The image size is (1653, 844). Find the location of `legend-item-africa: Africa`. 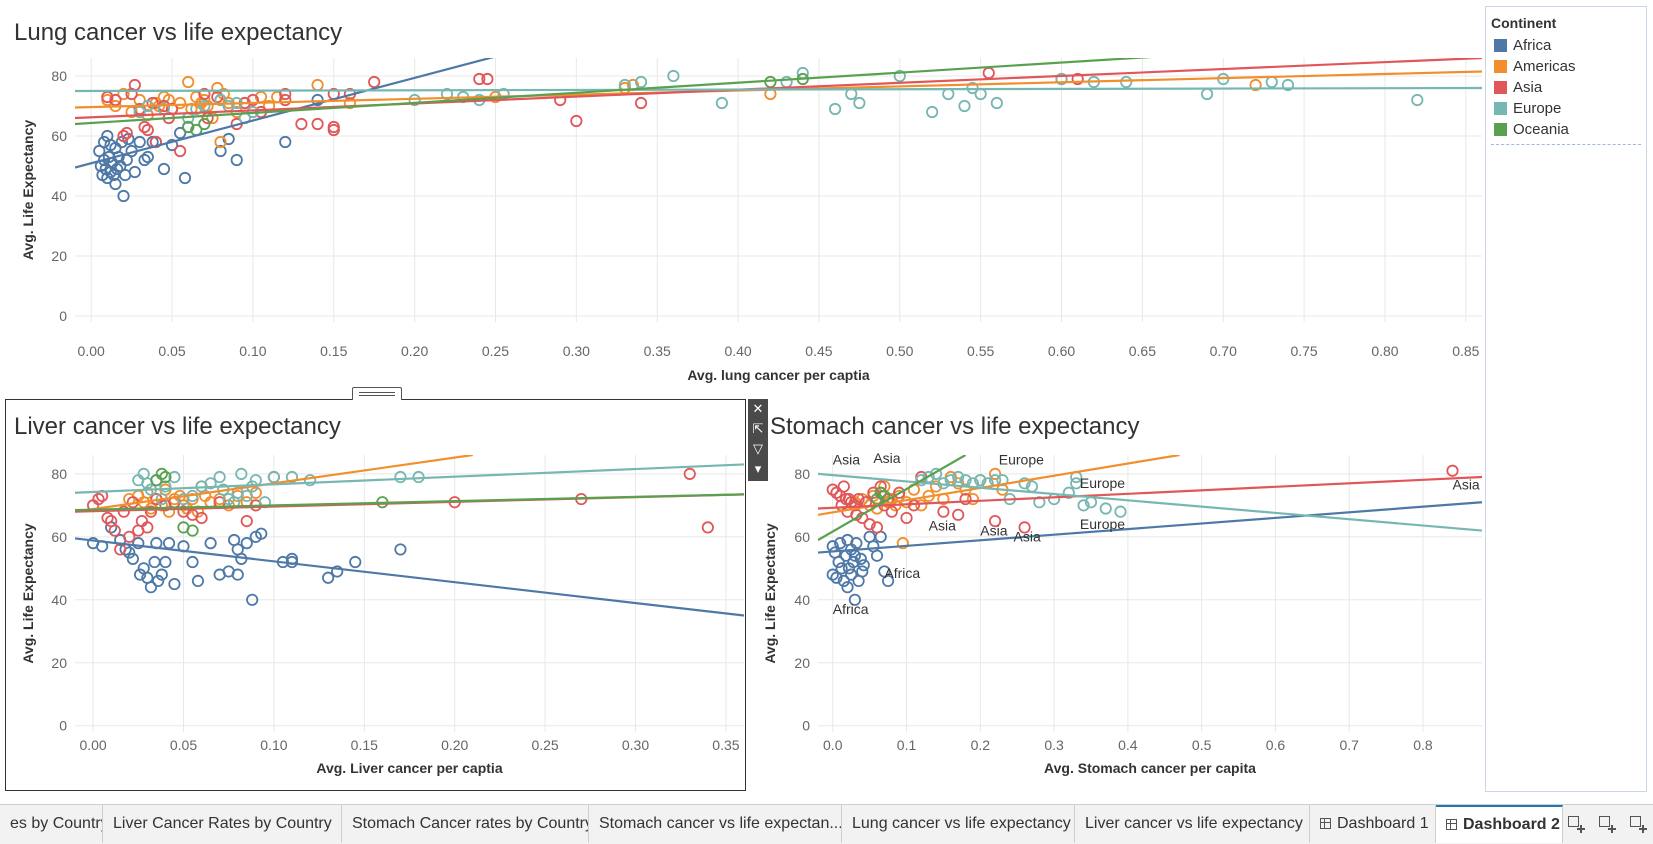

legend-item-africa: Africa is located at coordinates (1570, 45).